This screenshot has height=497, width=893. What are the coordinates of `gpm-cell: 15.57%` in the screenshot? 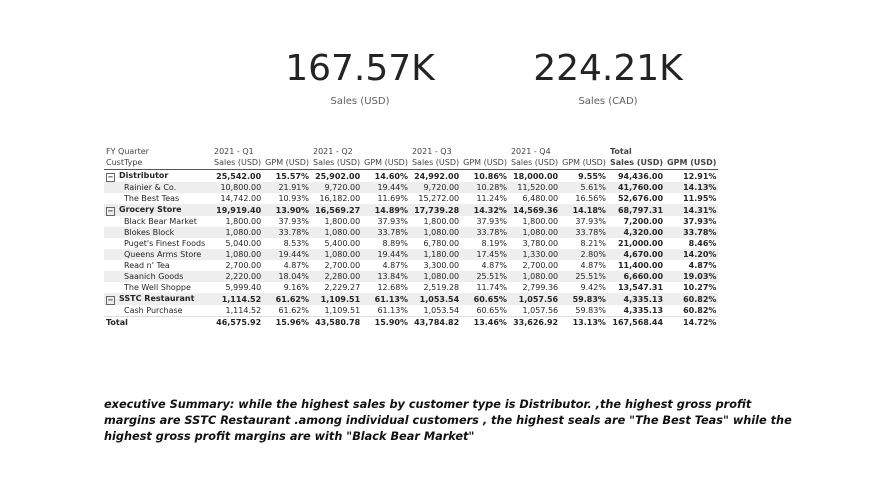 It's located at (292, 176).